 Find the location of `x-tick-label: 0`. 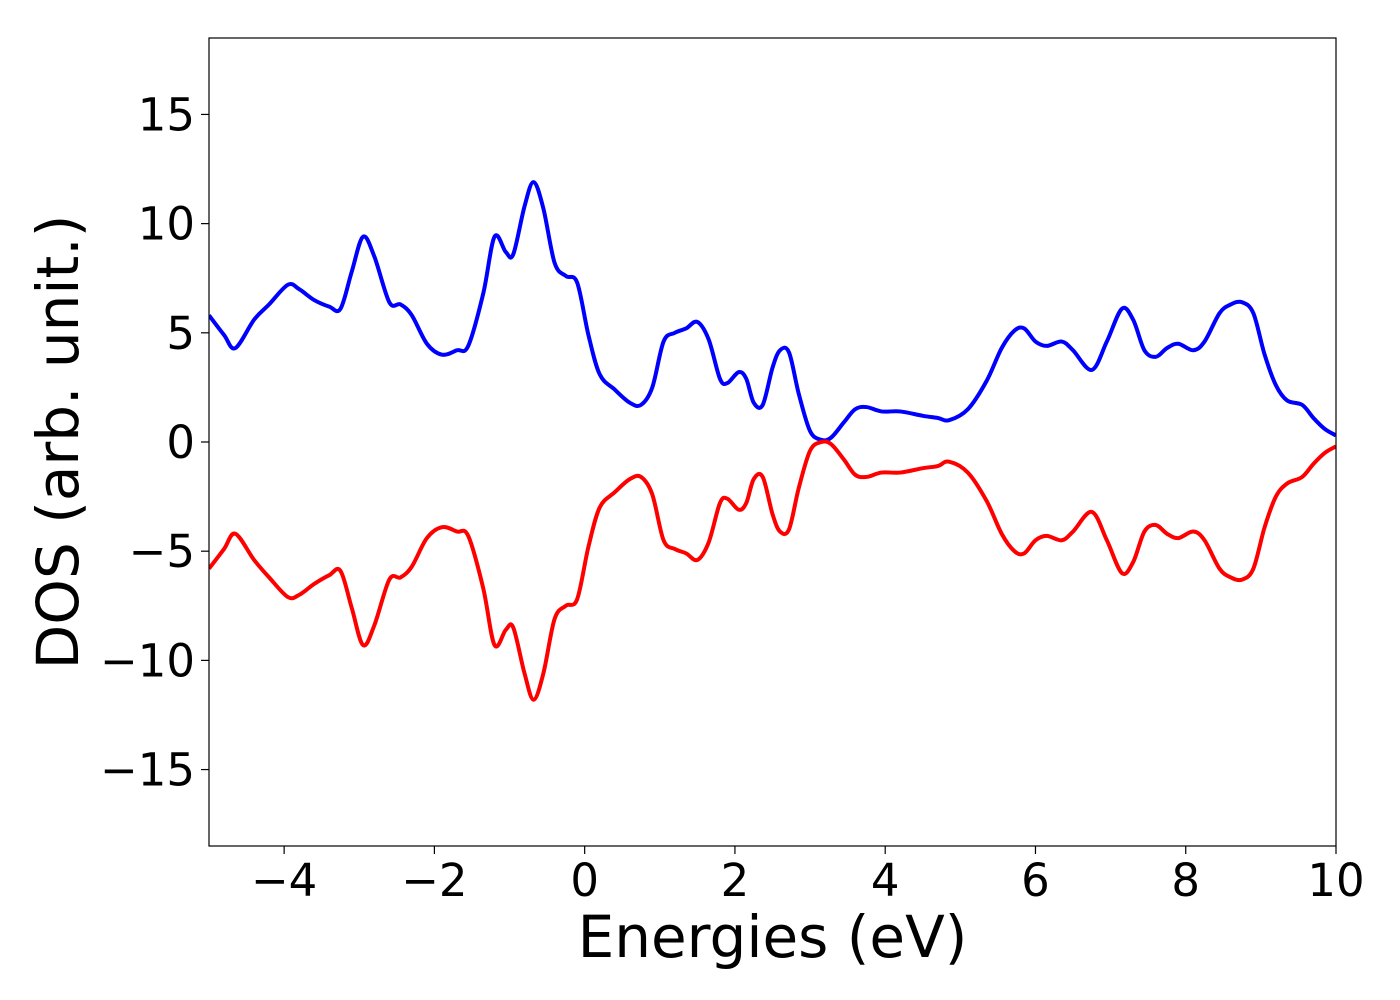

x-tick-label: 0 is located at coordinates (584, 880).